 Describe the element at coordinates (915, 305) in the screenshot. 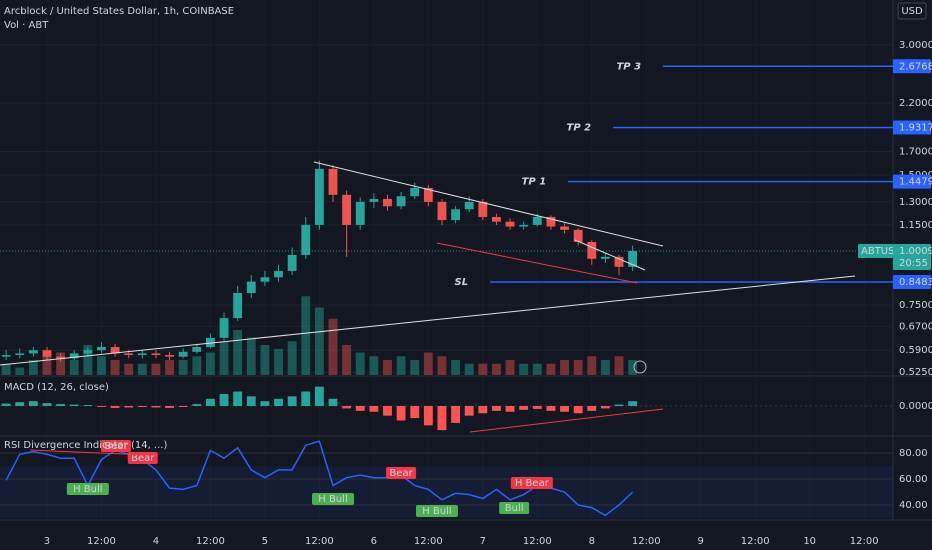

I see `y-tick-label: 0.7500` at that location.